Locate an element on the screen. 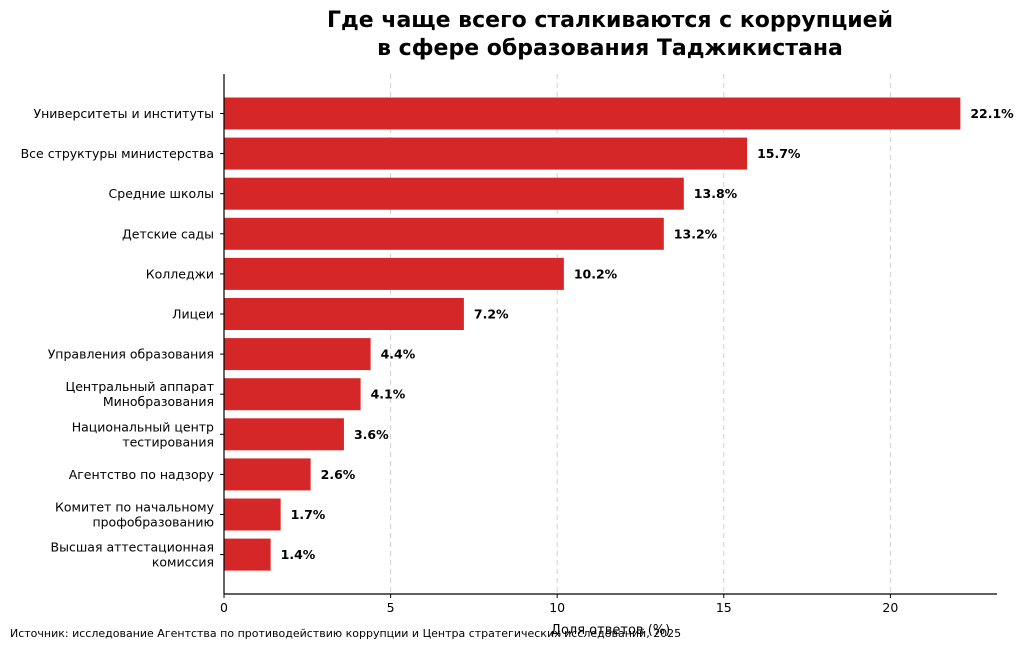  data-label: 7.2% is located at coordinates (491, 314).